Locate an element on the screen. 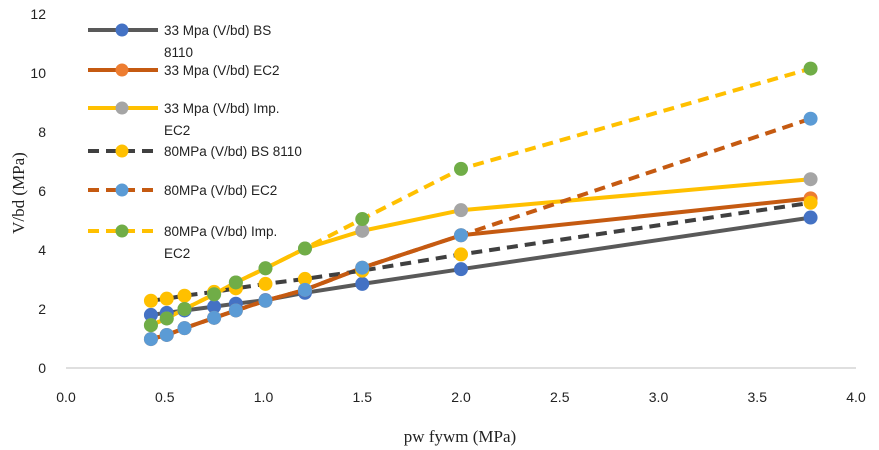 The image size is (879, 450). x-tick-label: 0.5 is located at coordinates (165, 397).